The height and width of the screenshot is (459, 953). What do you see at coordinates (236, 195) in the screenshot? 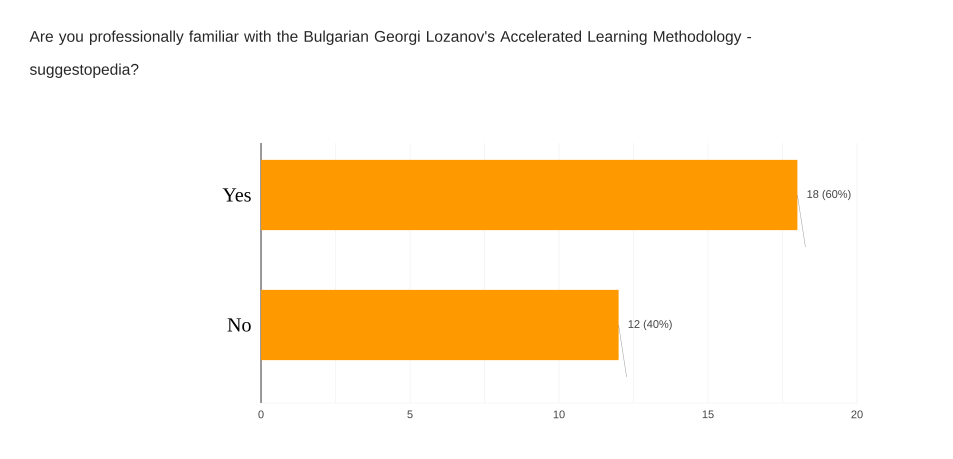
I see `y-tick-label: Yes` at bounding box center [236, 195].